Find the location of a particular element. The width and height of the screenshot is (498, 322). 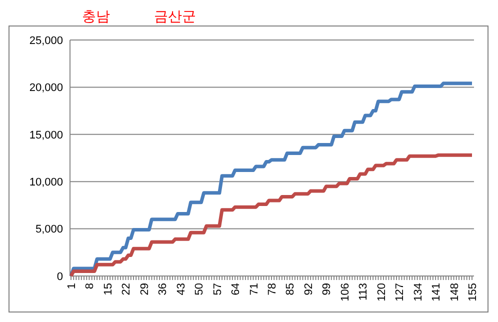

x-tick-label: 15 is located at coordinates (108, 289).